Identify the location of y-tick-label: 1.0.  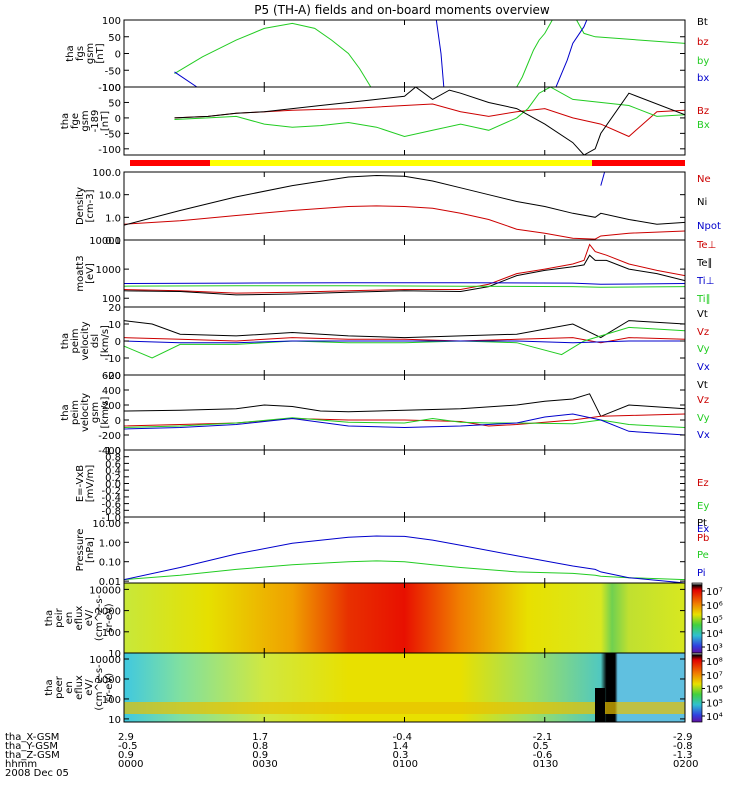
(113, 218).